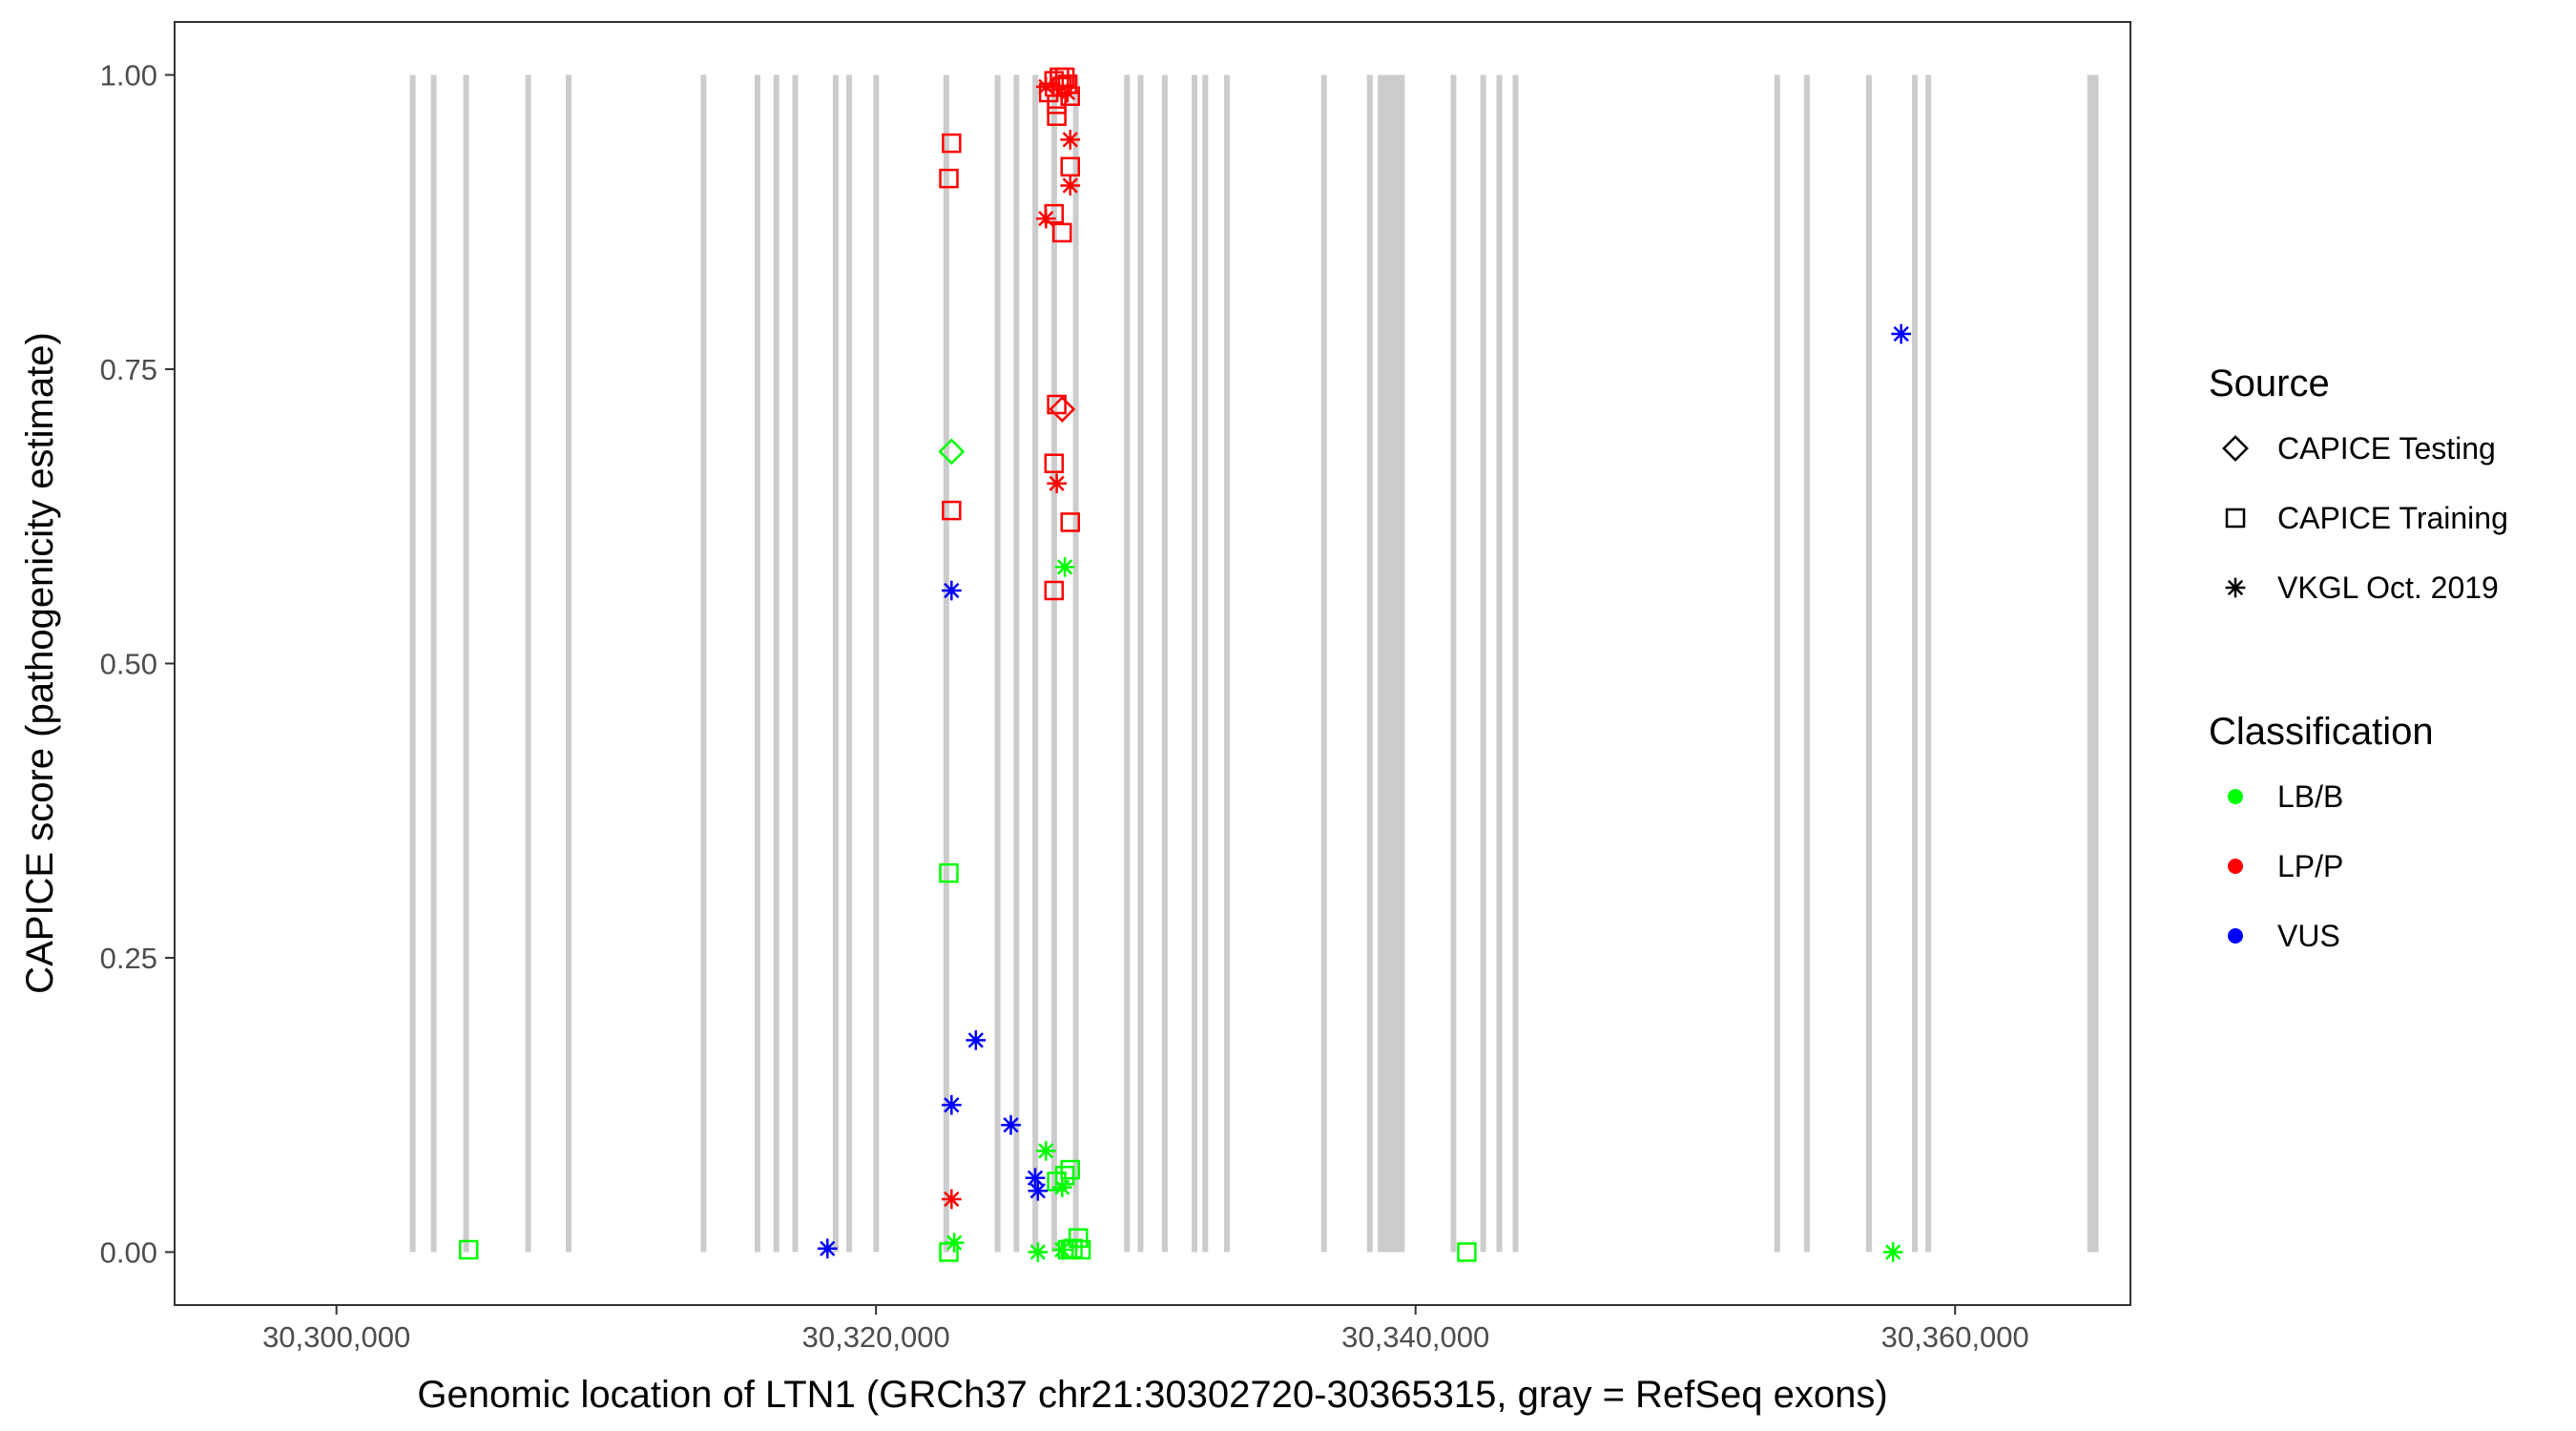  What do you see at coordinates (1145, 1329) in the screenshot?
I see `x-axis: 30,300,000 30,320,000 30,340,000 30,360,000` at bounding box center [1145, 1329].